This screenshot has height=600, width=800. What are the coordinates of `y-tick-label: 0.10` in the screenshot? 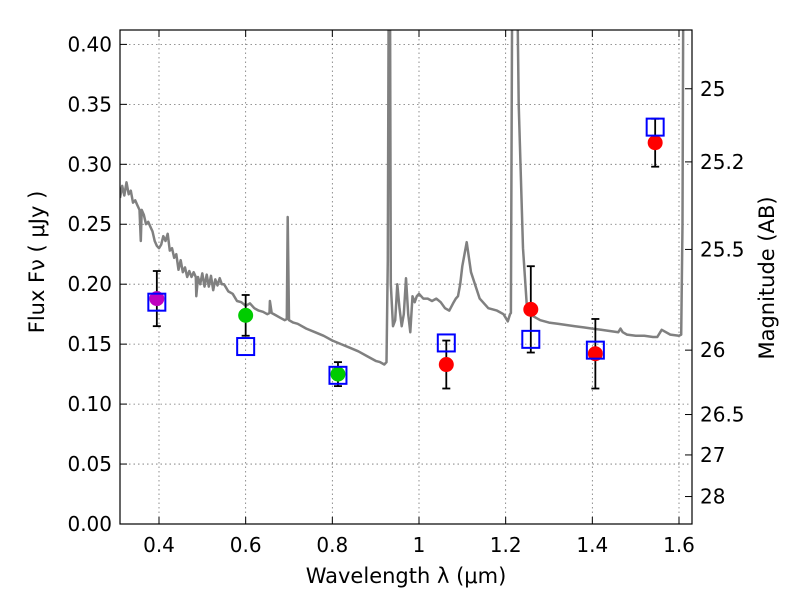 It's located at (89, 404).